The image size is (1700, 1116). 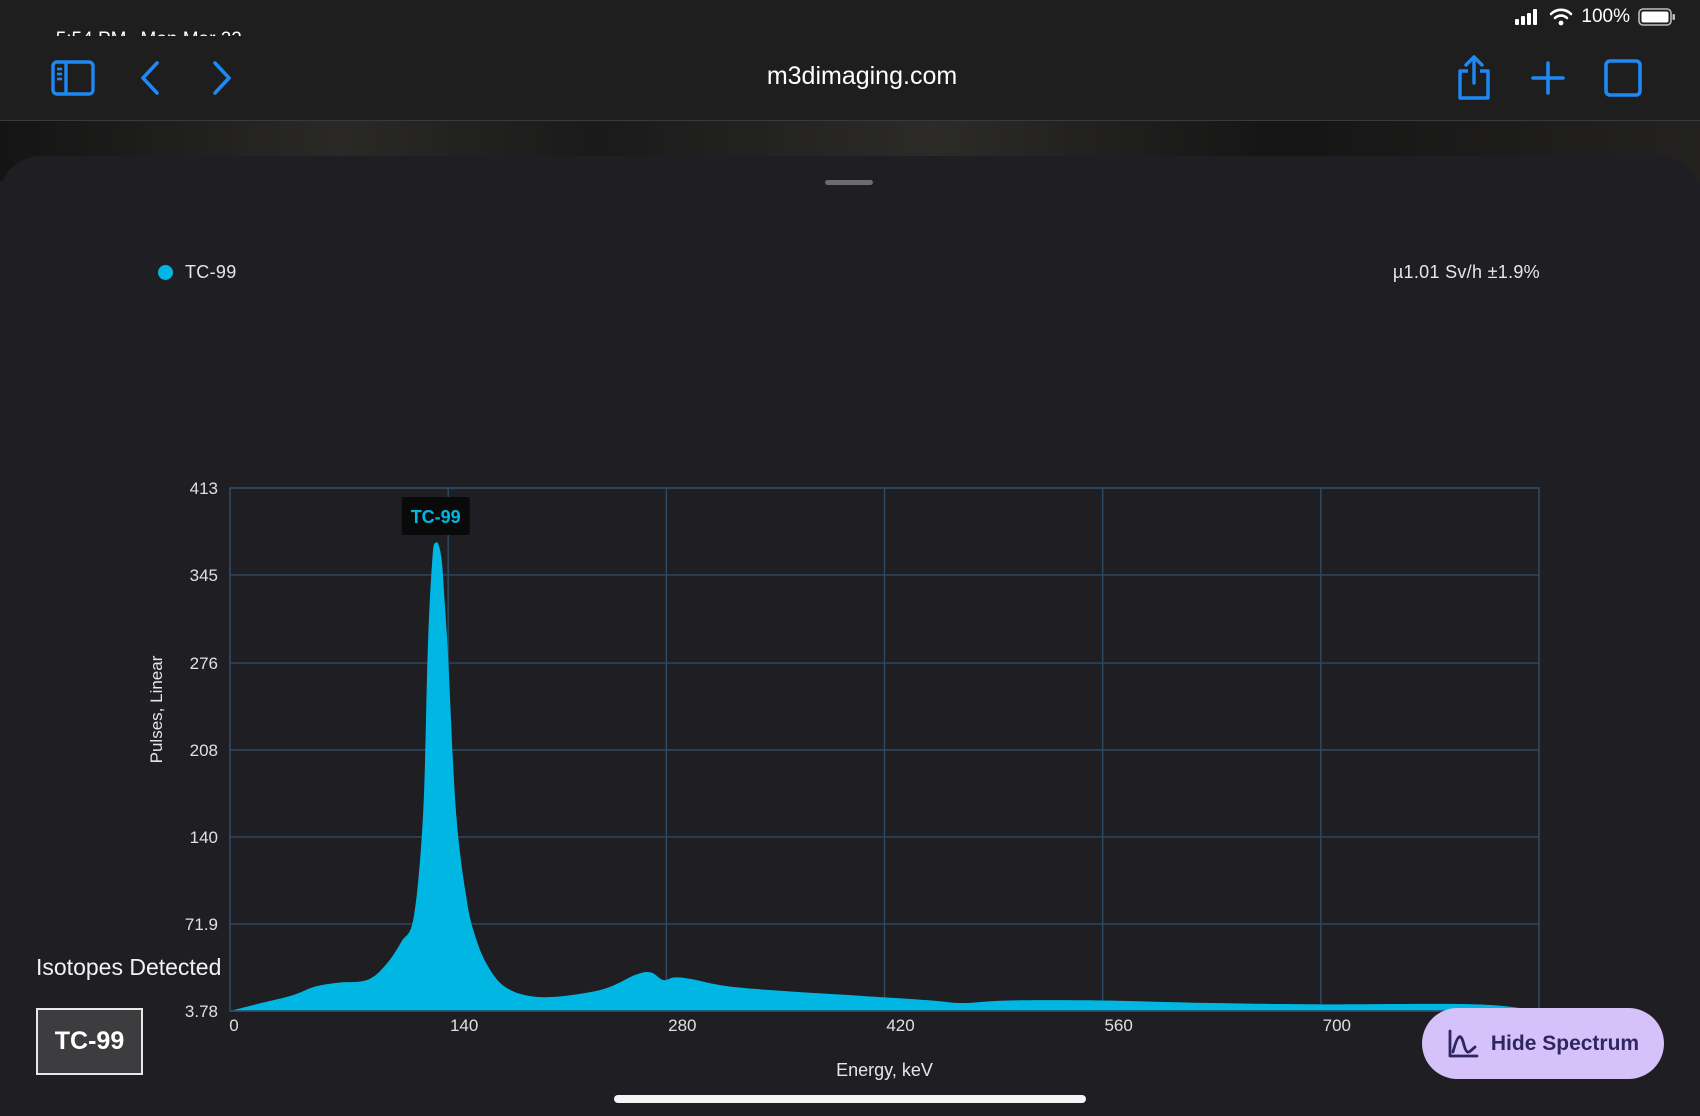 What do you see at coordinates (1561, 17) in the screenshot?
I see `wifi-icon` at bounding box center [1561, 17].